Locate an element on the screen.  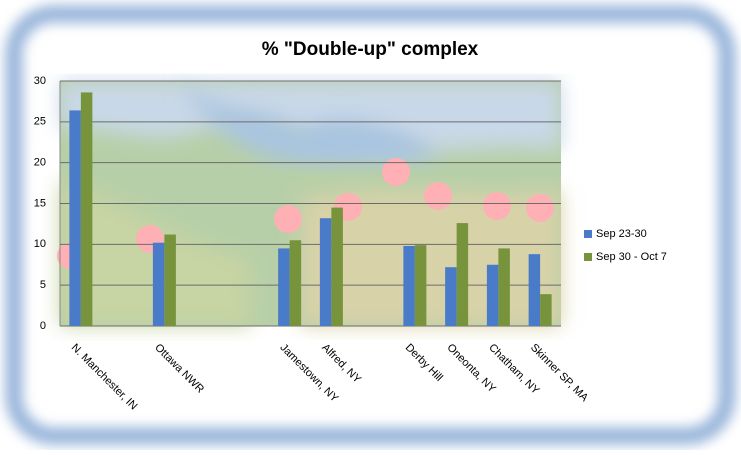
legend-label: Sep 30 - Oct 7 is located at coordinates (631, 257).